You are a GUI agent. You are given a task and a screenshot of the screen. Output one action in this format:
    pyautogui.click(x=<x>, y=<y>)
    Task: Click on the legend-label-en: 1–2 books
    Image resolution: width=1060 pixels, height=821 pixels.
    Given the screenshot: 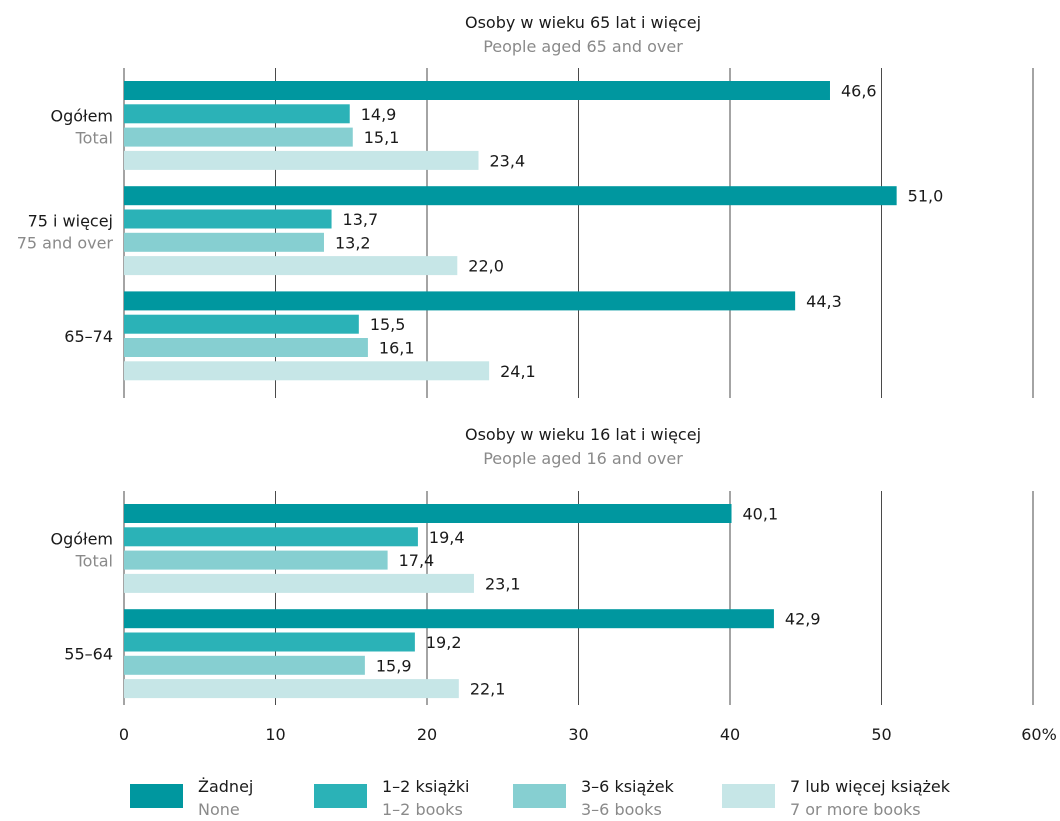 What is the action you would take?
    pyautogui.click(x=422, y=809)
    